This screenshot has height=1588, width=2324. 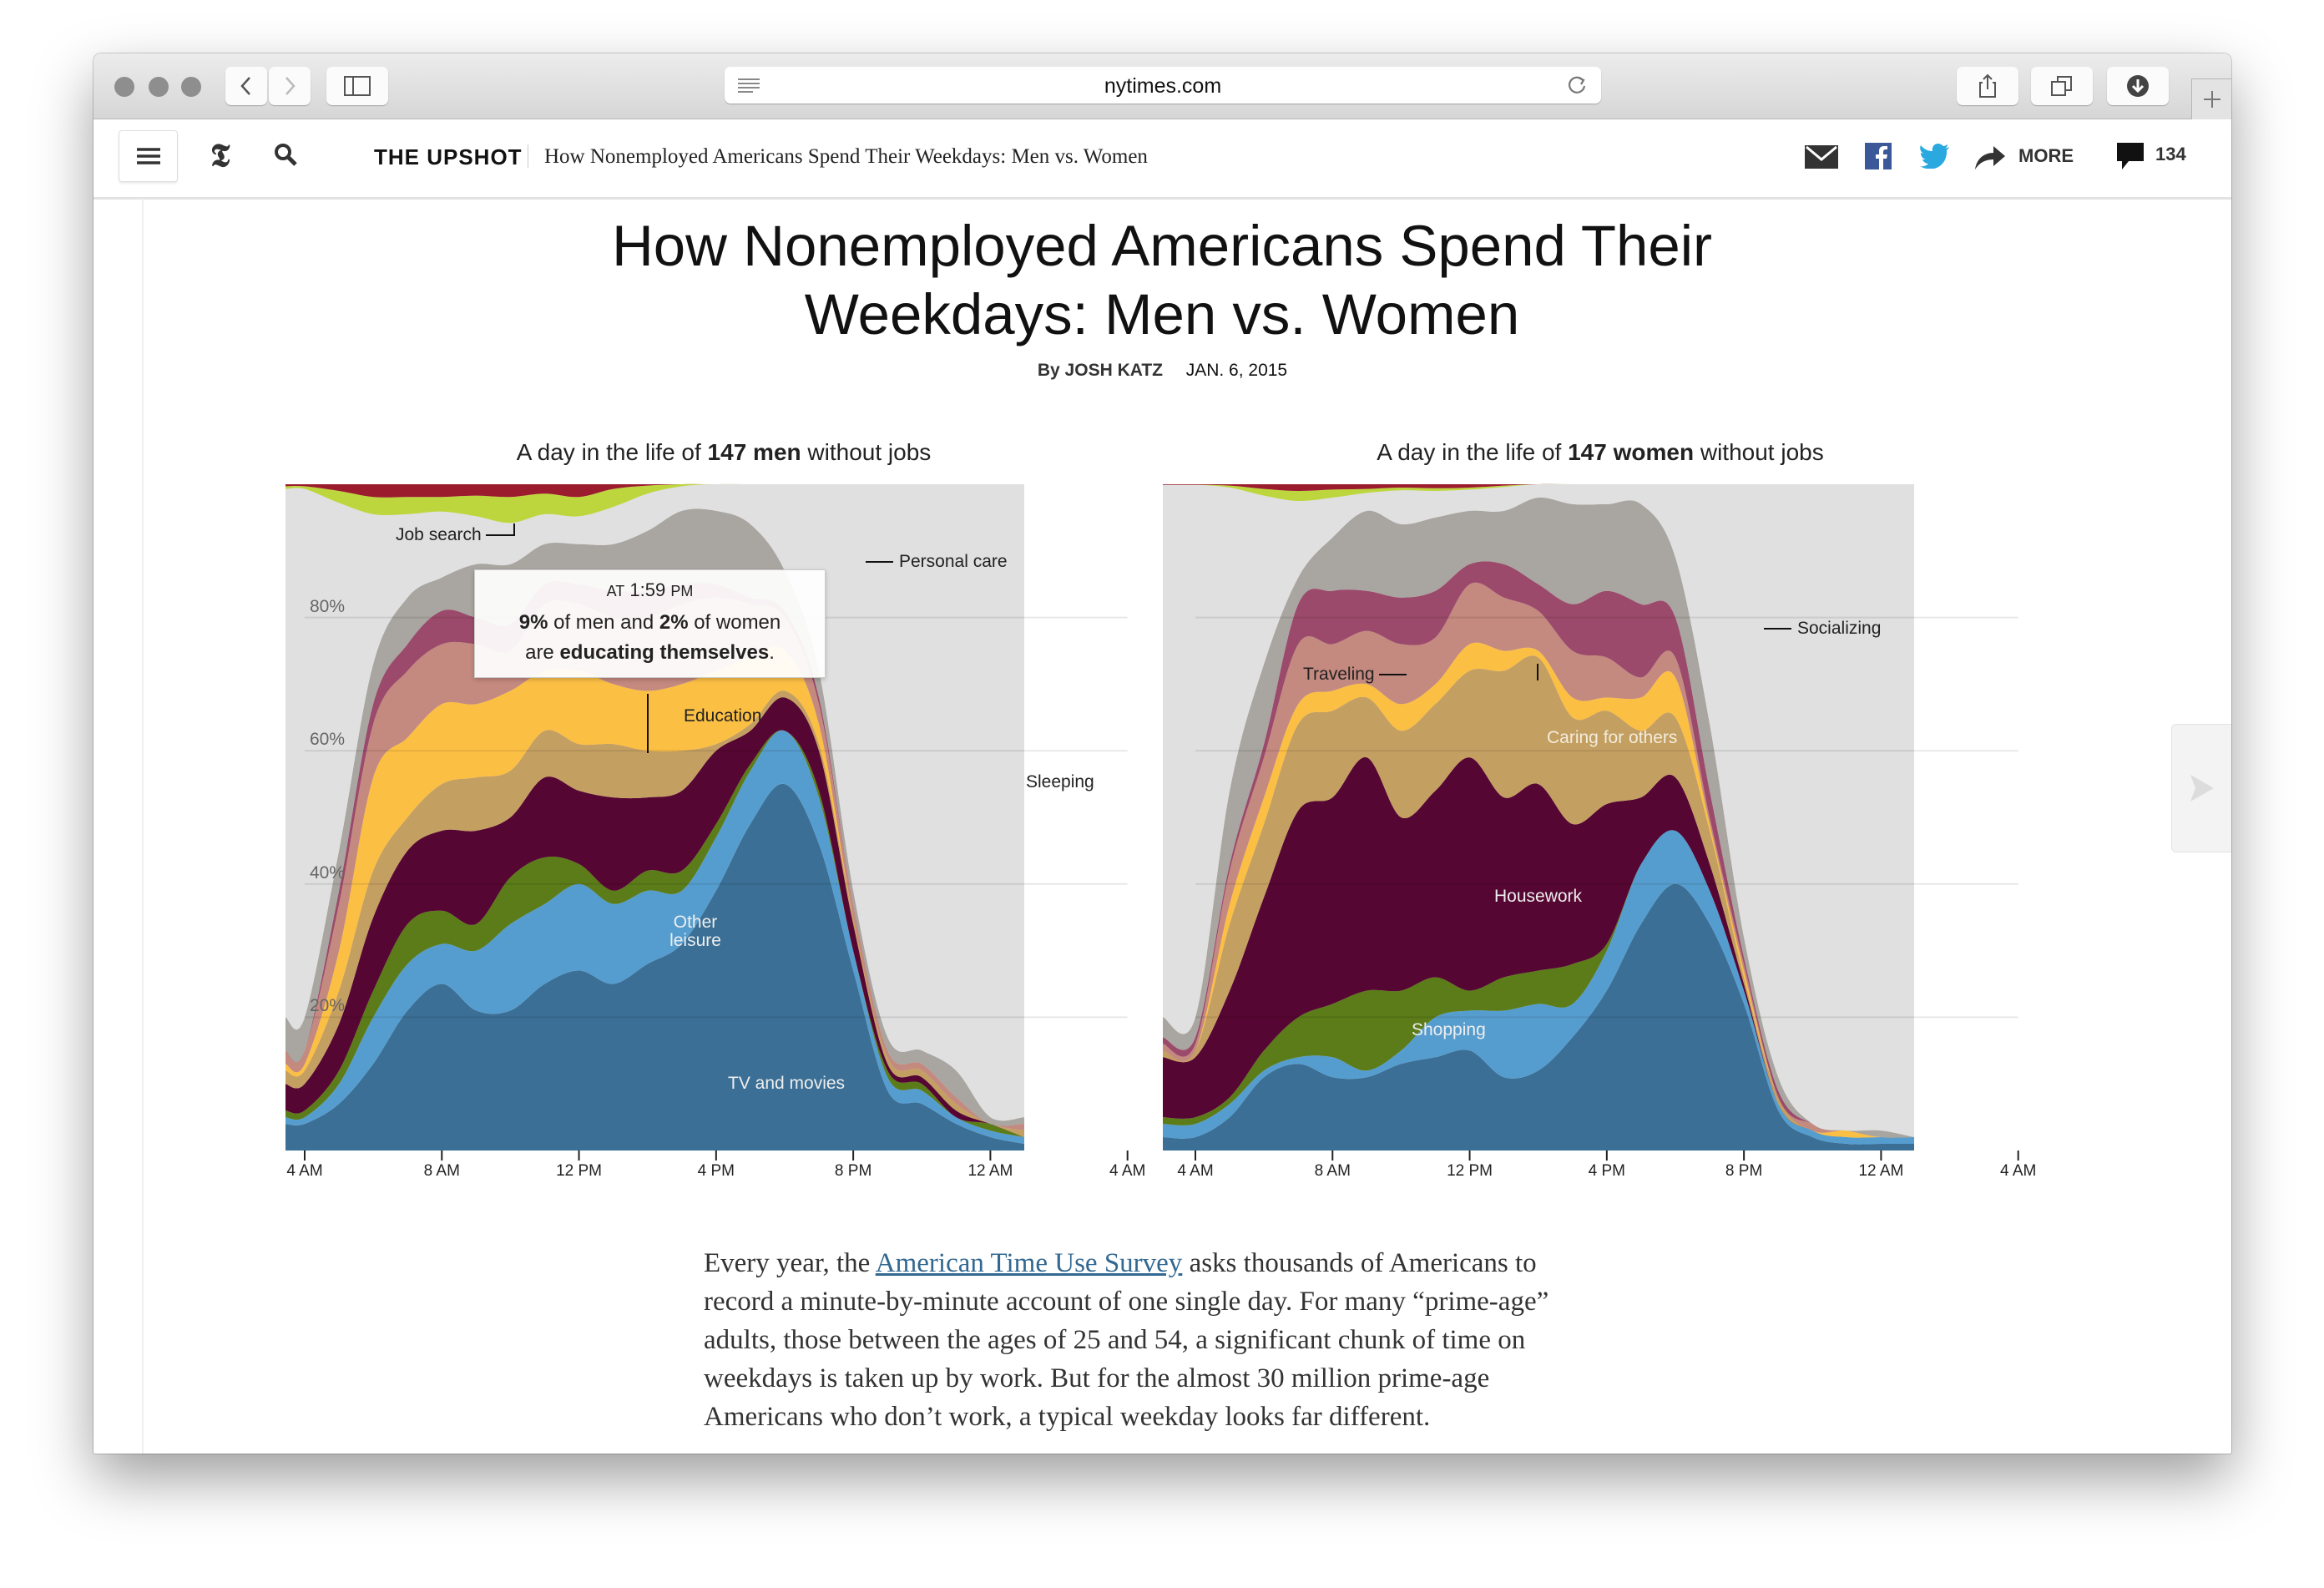 What do you see at coordinates (654, 503) in the screenshot?
I see `area-job-search` at bounding box center [654, 503].